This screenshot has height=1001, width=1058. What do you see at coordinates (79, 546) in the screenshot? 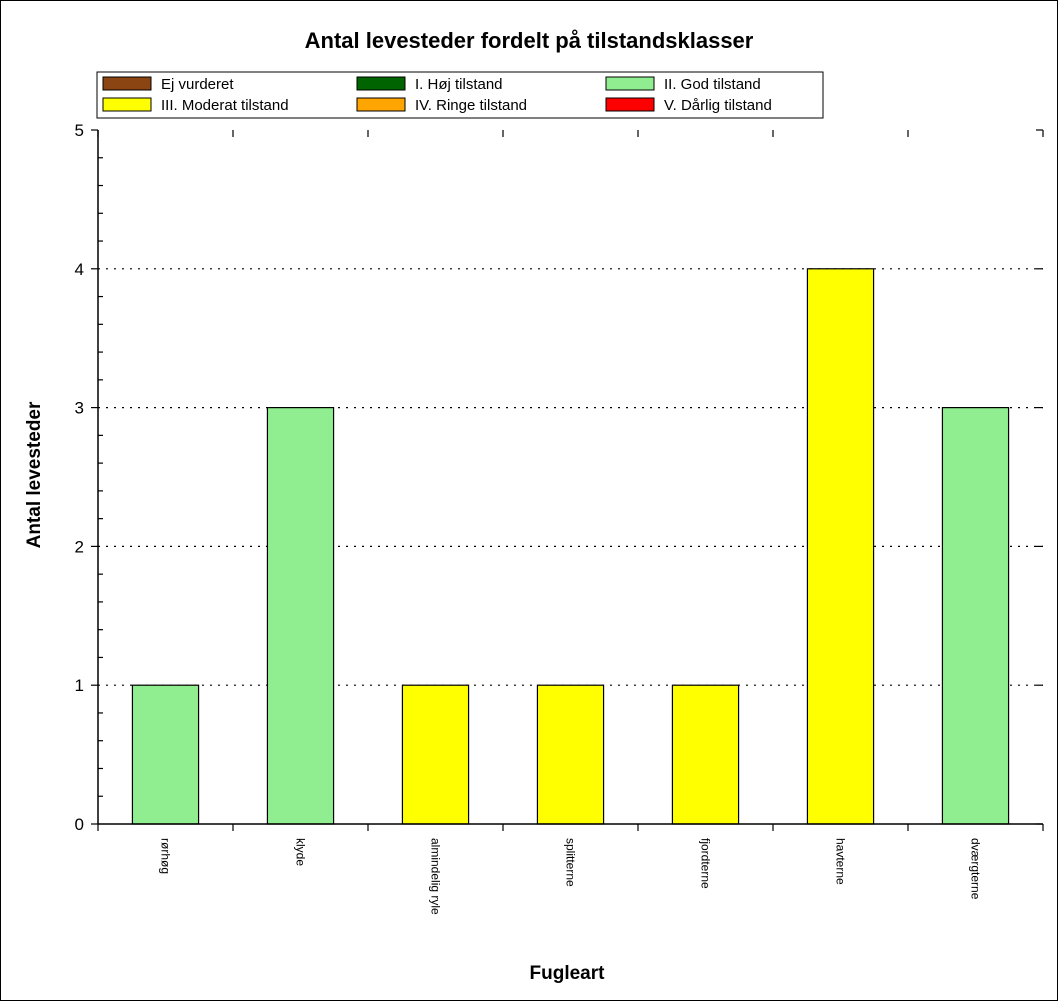
I see `y-tick-label: 2` at bounding box center [79, 546].